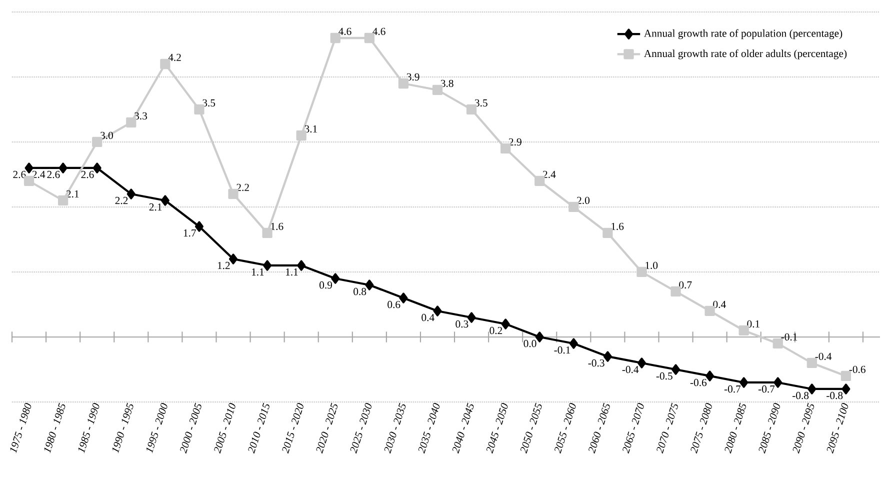 The height and width of the screenshot is (477, 890). What do you see at coordinates (174, 58) in the screenshot?
I see `data-label: 4.2` at bounding box center [174, 58].